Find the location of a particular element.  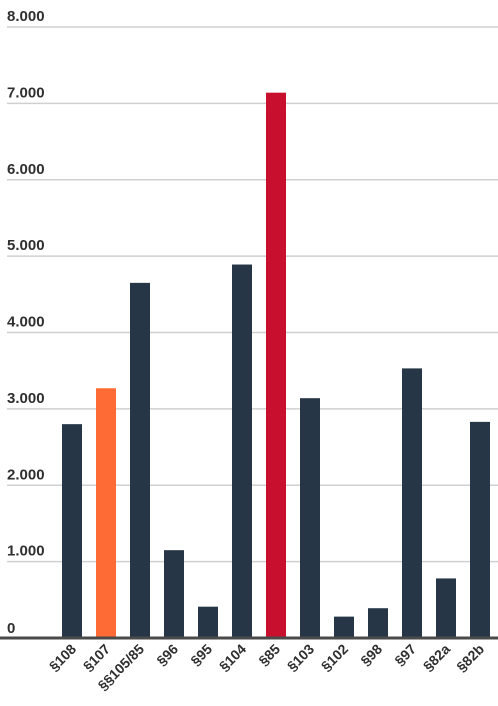

x-tick-label: §96 is located at coordinates (167, 655).